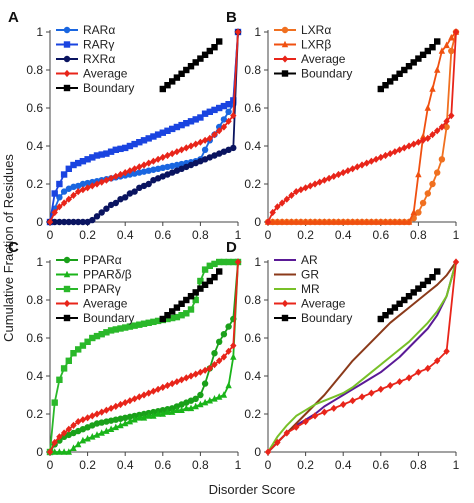  Describe the element at coordinates (252, 414) in the screenshot. I see `y-tick-label: 0.2` at that location.